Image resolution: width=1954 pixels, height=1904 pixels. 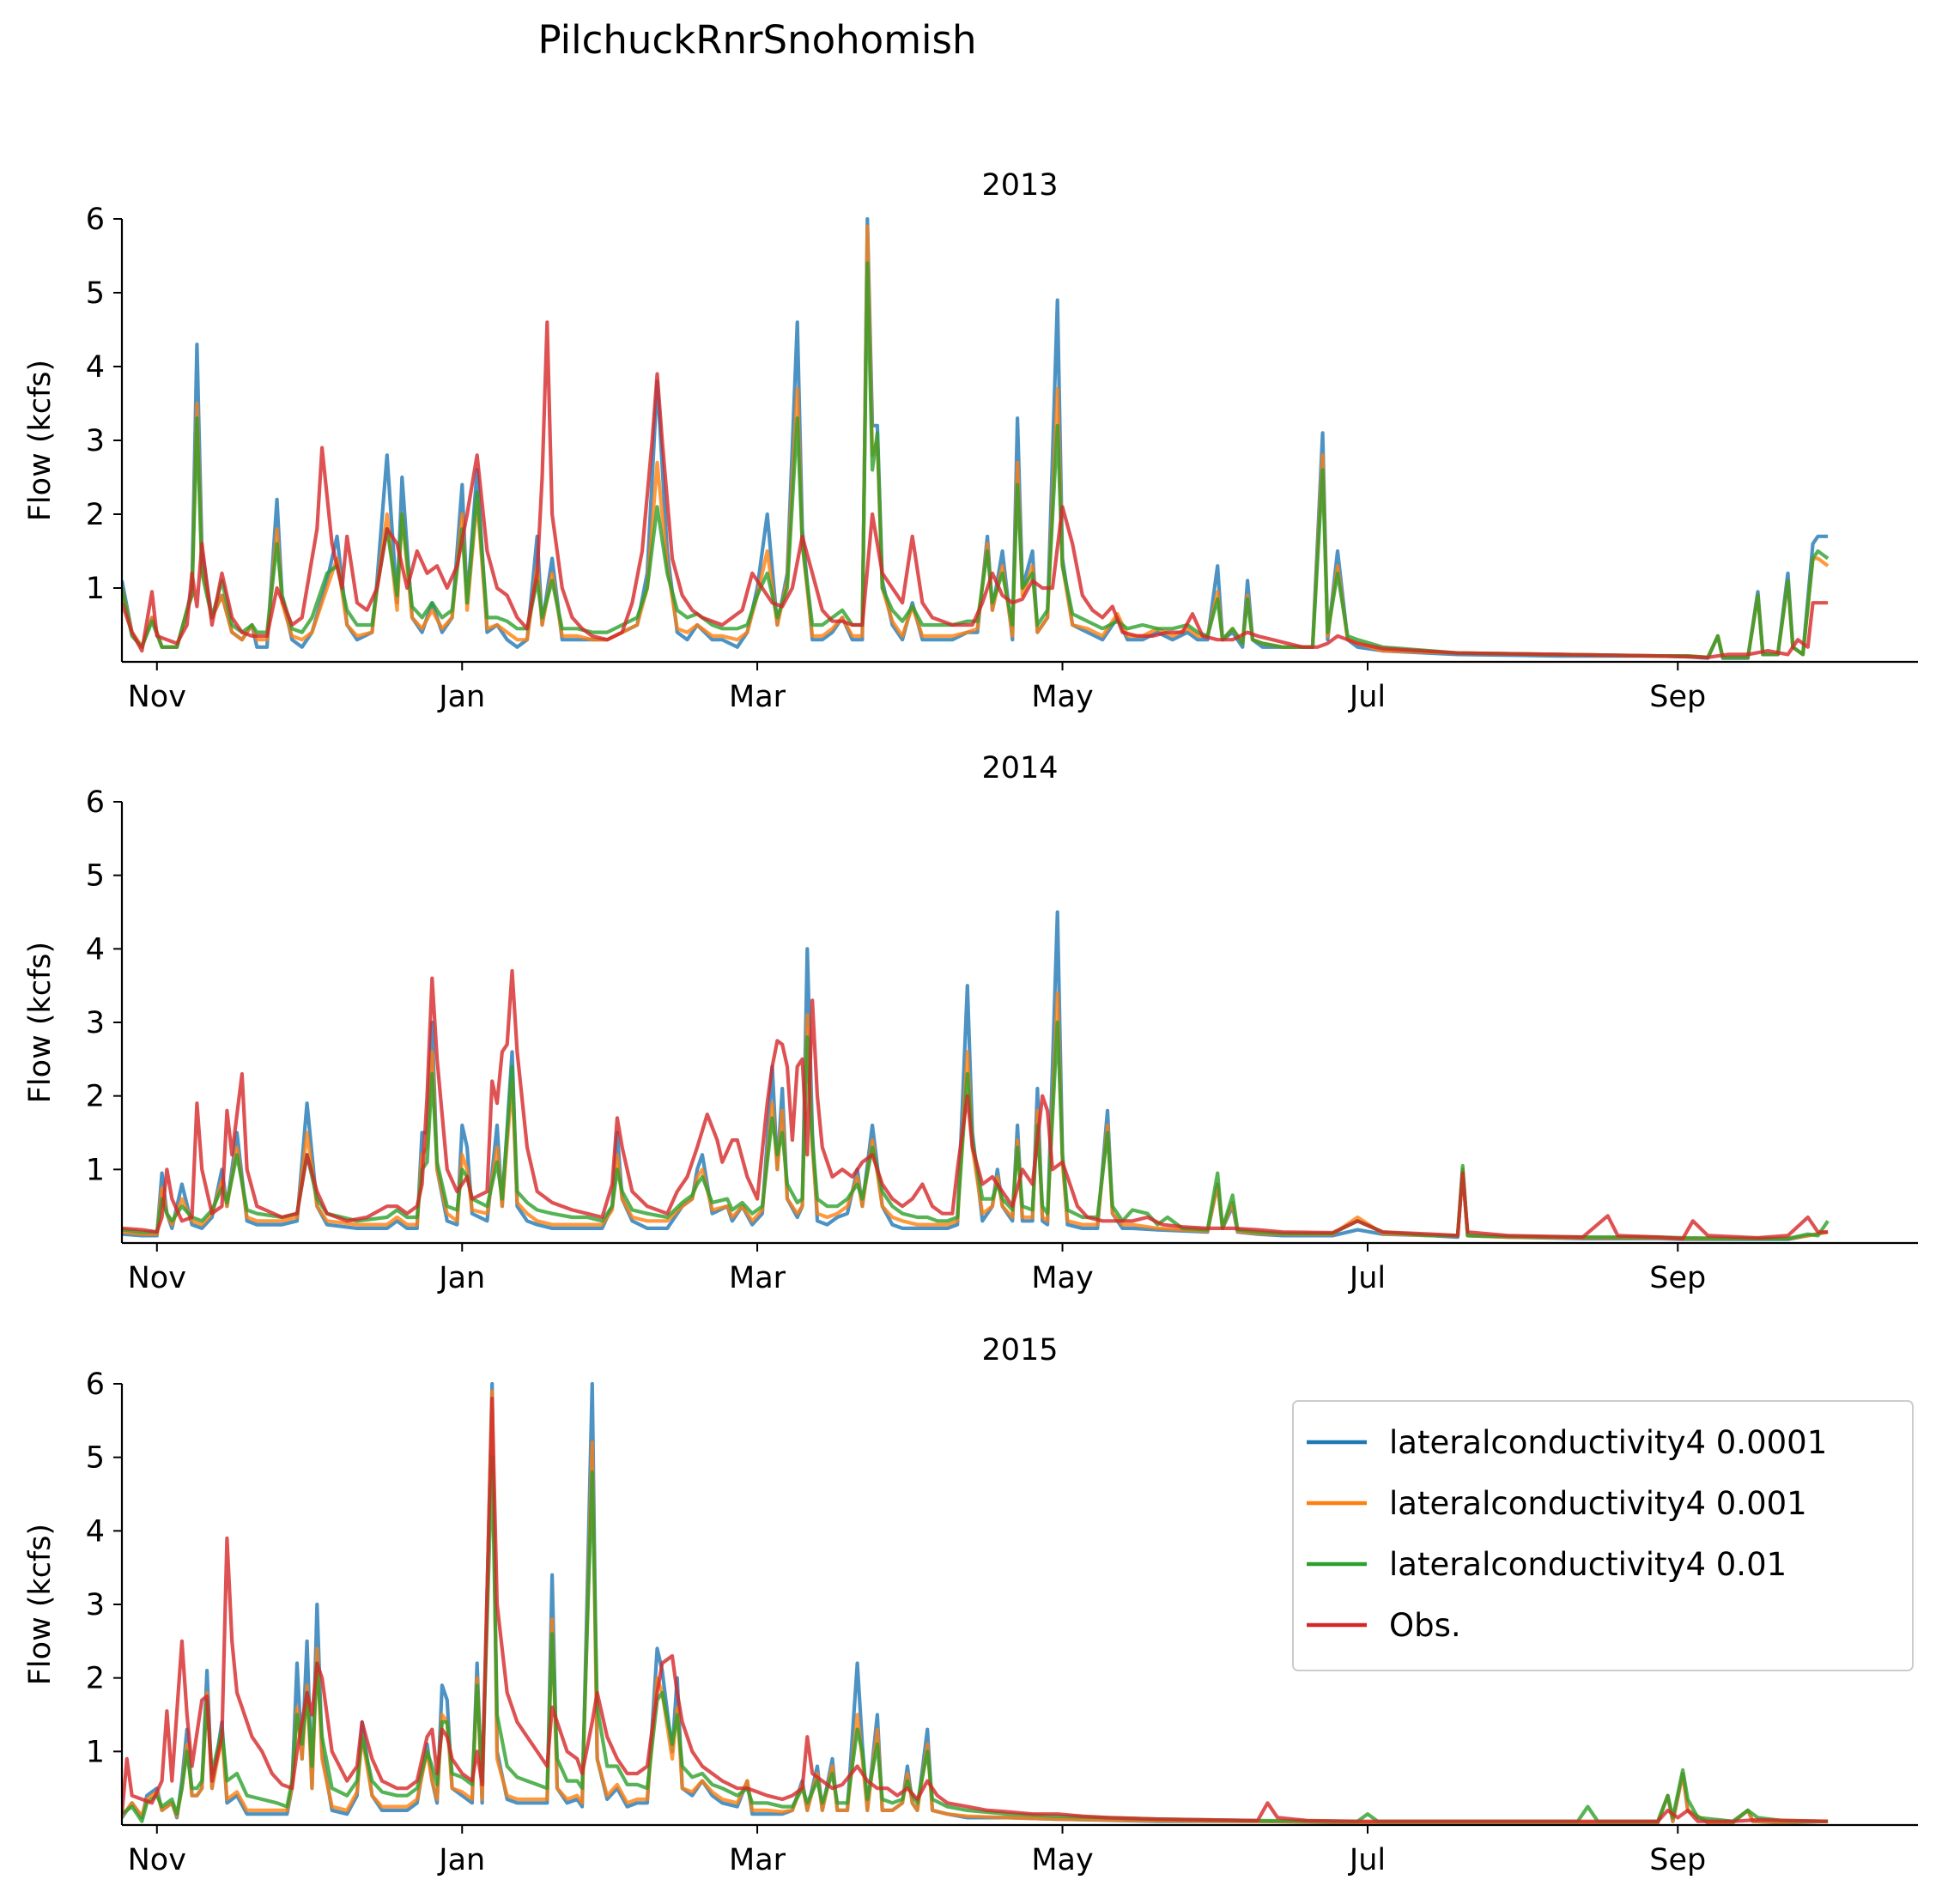 I want to click on legend-frame, so click(x=1603, y=1536).